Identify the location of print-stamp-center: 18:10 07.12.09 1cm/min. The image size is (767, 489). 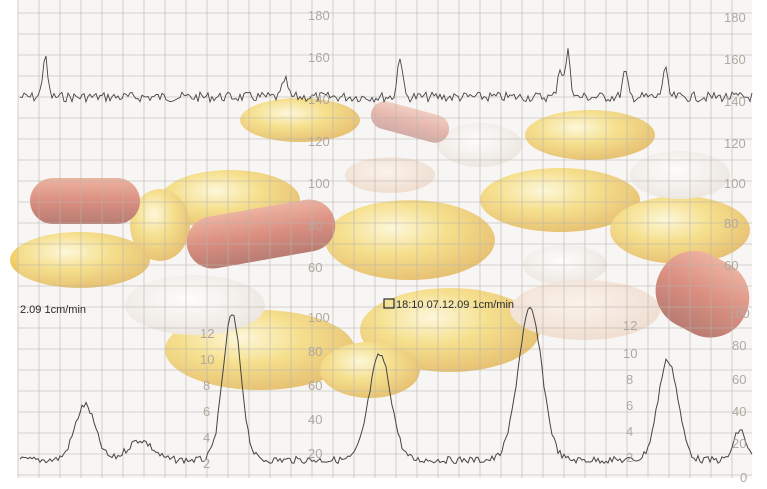
(455, 305).